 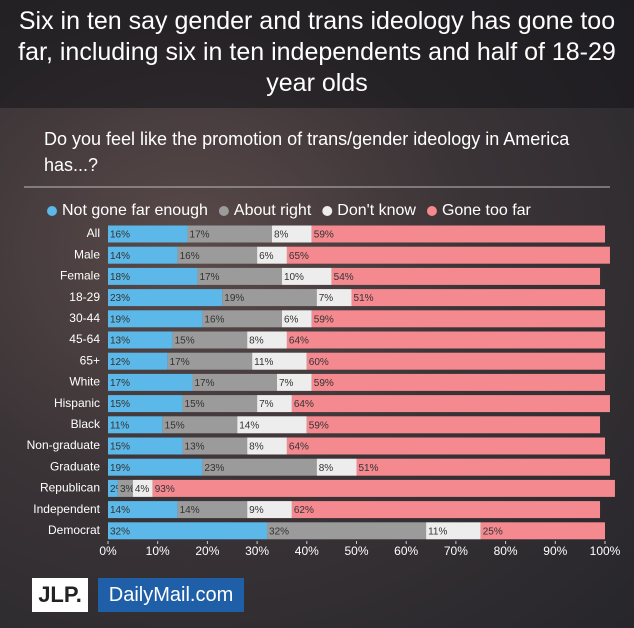 I want to click on x-tick-label: 100%, so click(x=605, y=551).